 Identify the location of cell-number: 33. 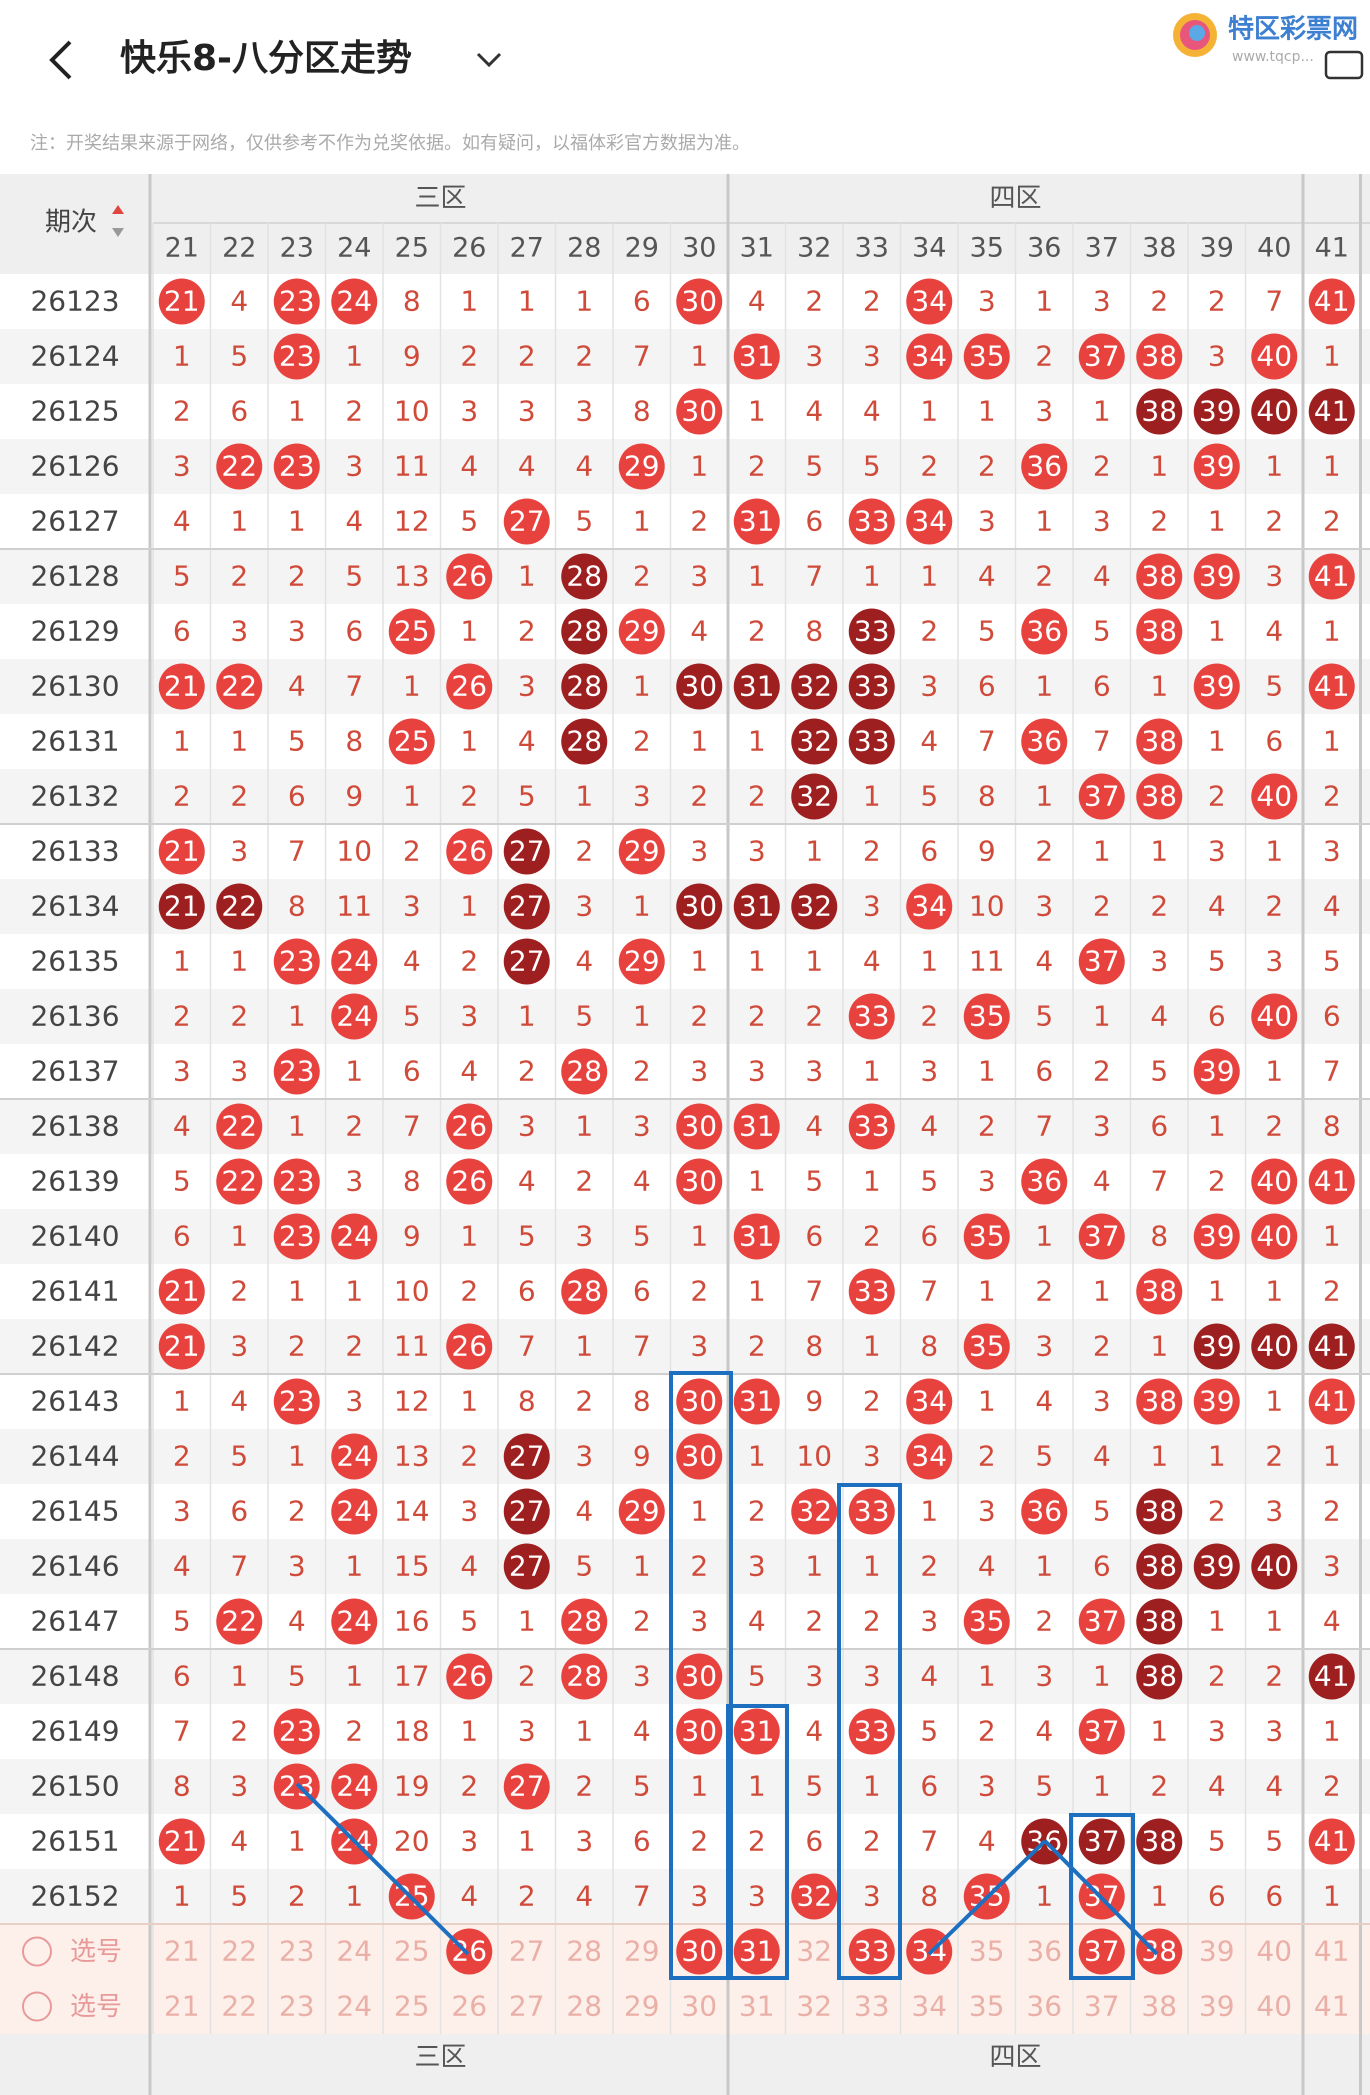
(872, 1016).